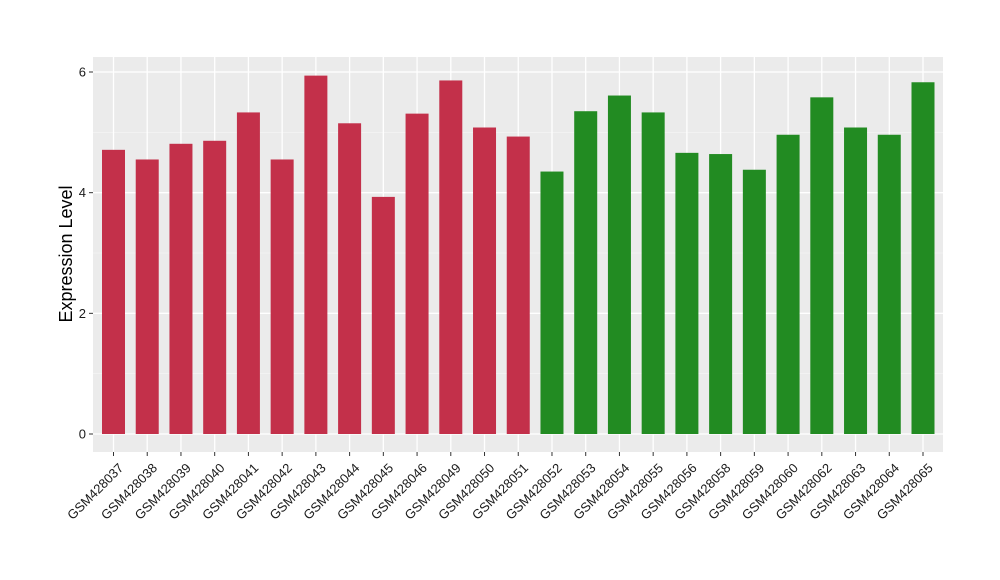 The image size is (1000, 580). I want to click on bar-GSM428041, so click(248, 273).